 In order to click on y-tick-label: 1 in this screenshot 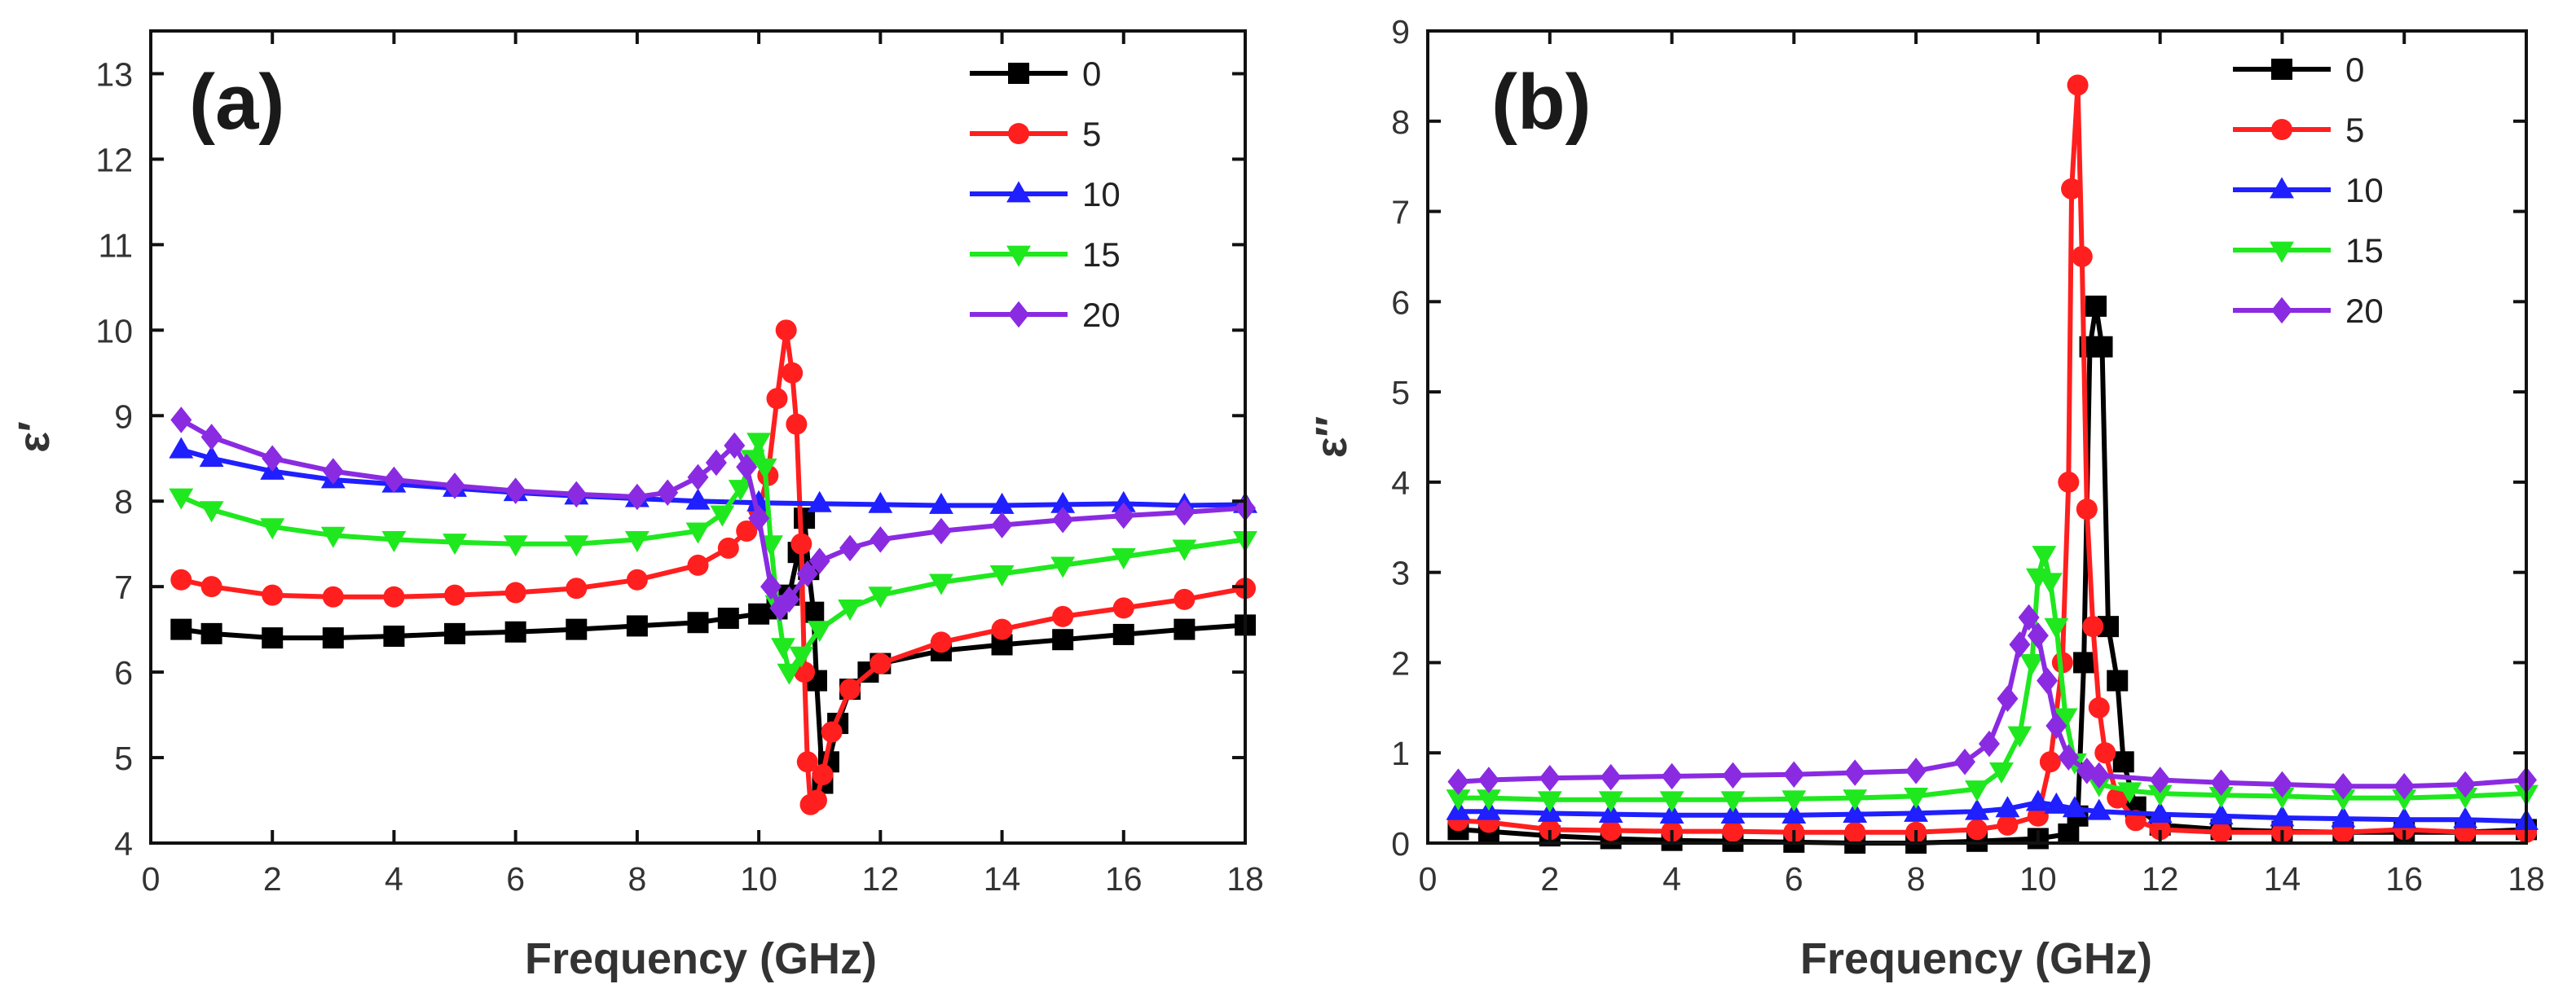, I will do `click(1400, 753)`.